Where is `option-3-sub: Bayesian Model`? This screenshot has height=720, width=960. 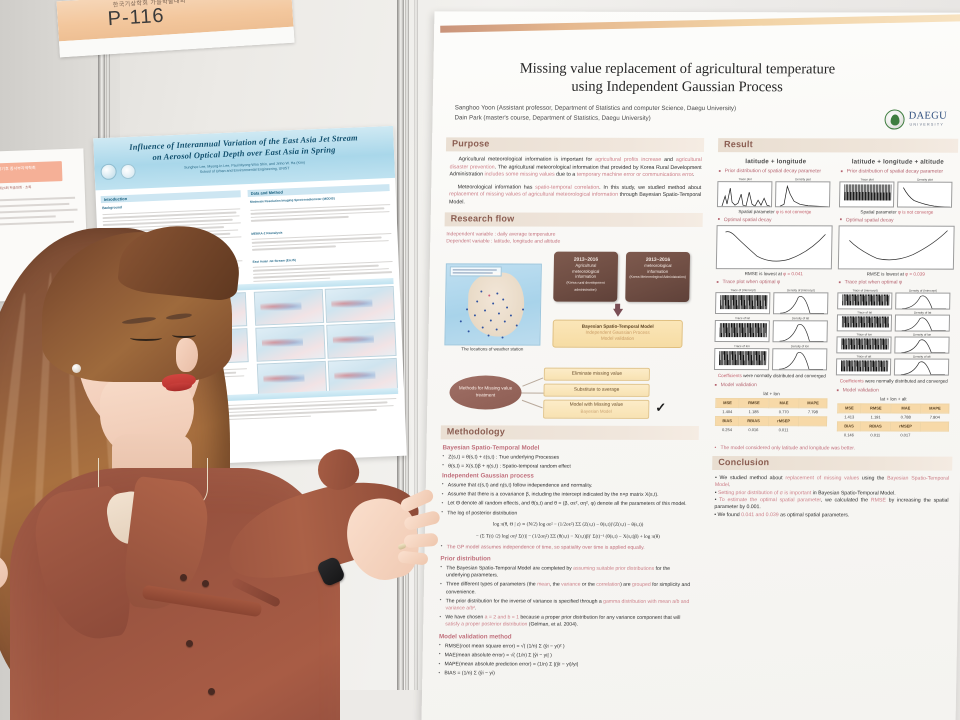
option-3-sub: Bayesian Model is located at coordinates (596, 411).